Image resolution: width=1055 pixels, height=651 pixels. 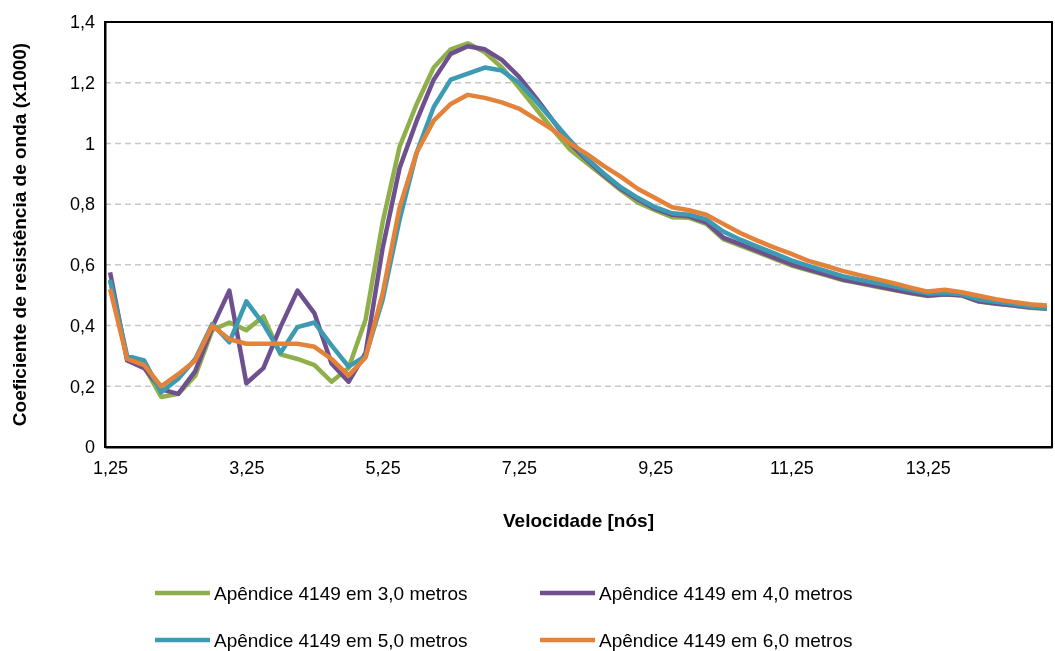 I want to click on legend-label: Apêndice 4149 em 3,0 metros, so click(x=341, y=593).